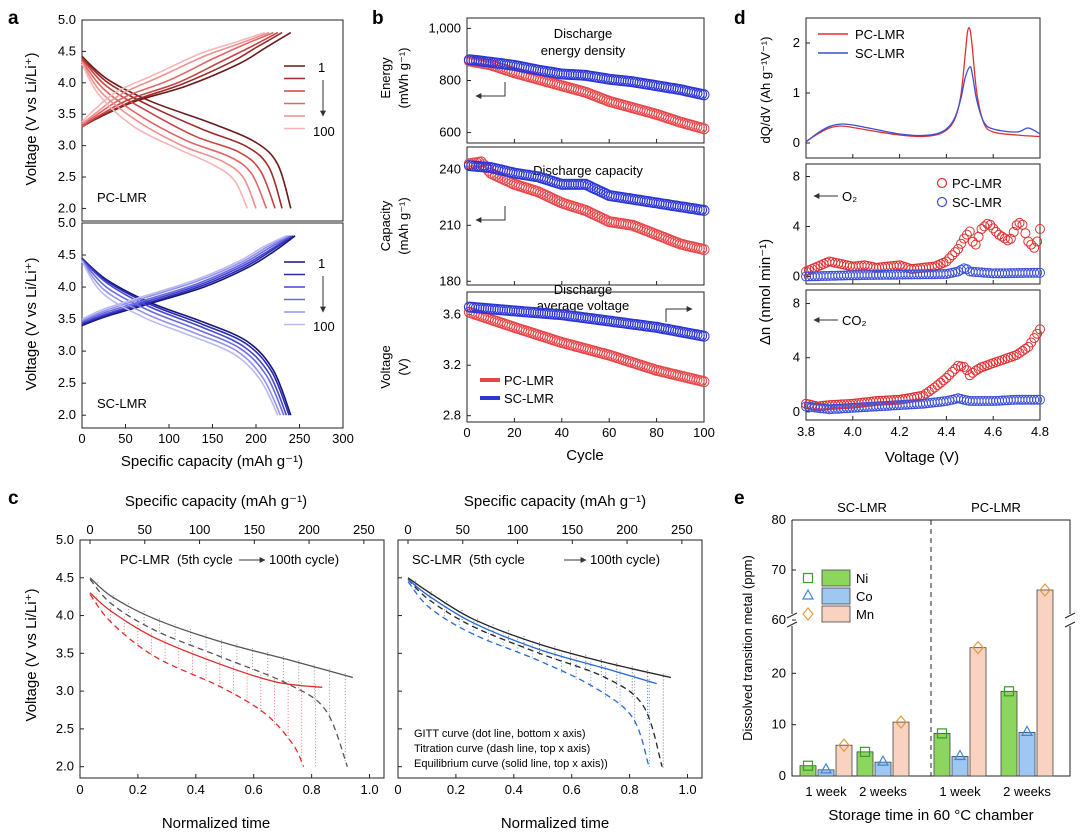 This screenshot has height=836, width=1080. Describe the element at coordinates (779, 569) in the screenshot. I see `panel-e-ytick-up-label-1: 70` at that location.